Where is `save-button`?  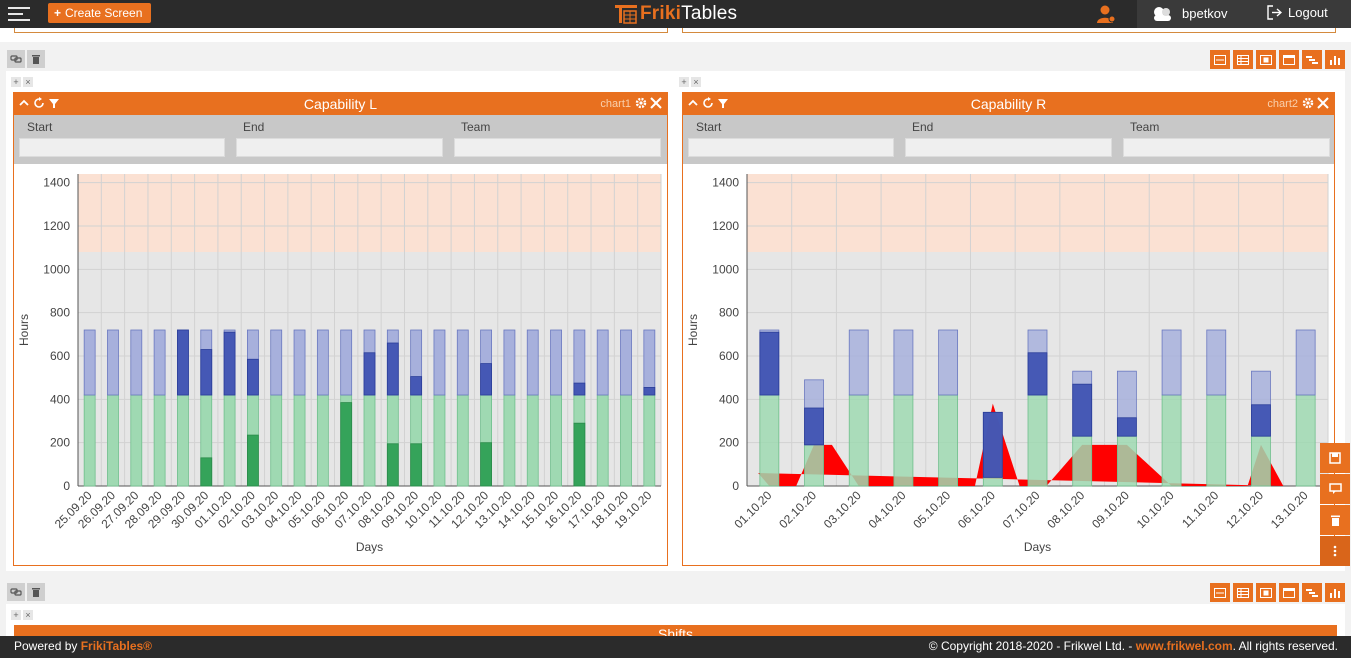
save-button is located at coordinates (1335, 458).